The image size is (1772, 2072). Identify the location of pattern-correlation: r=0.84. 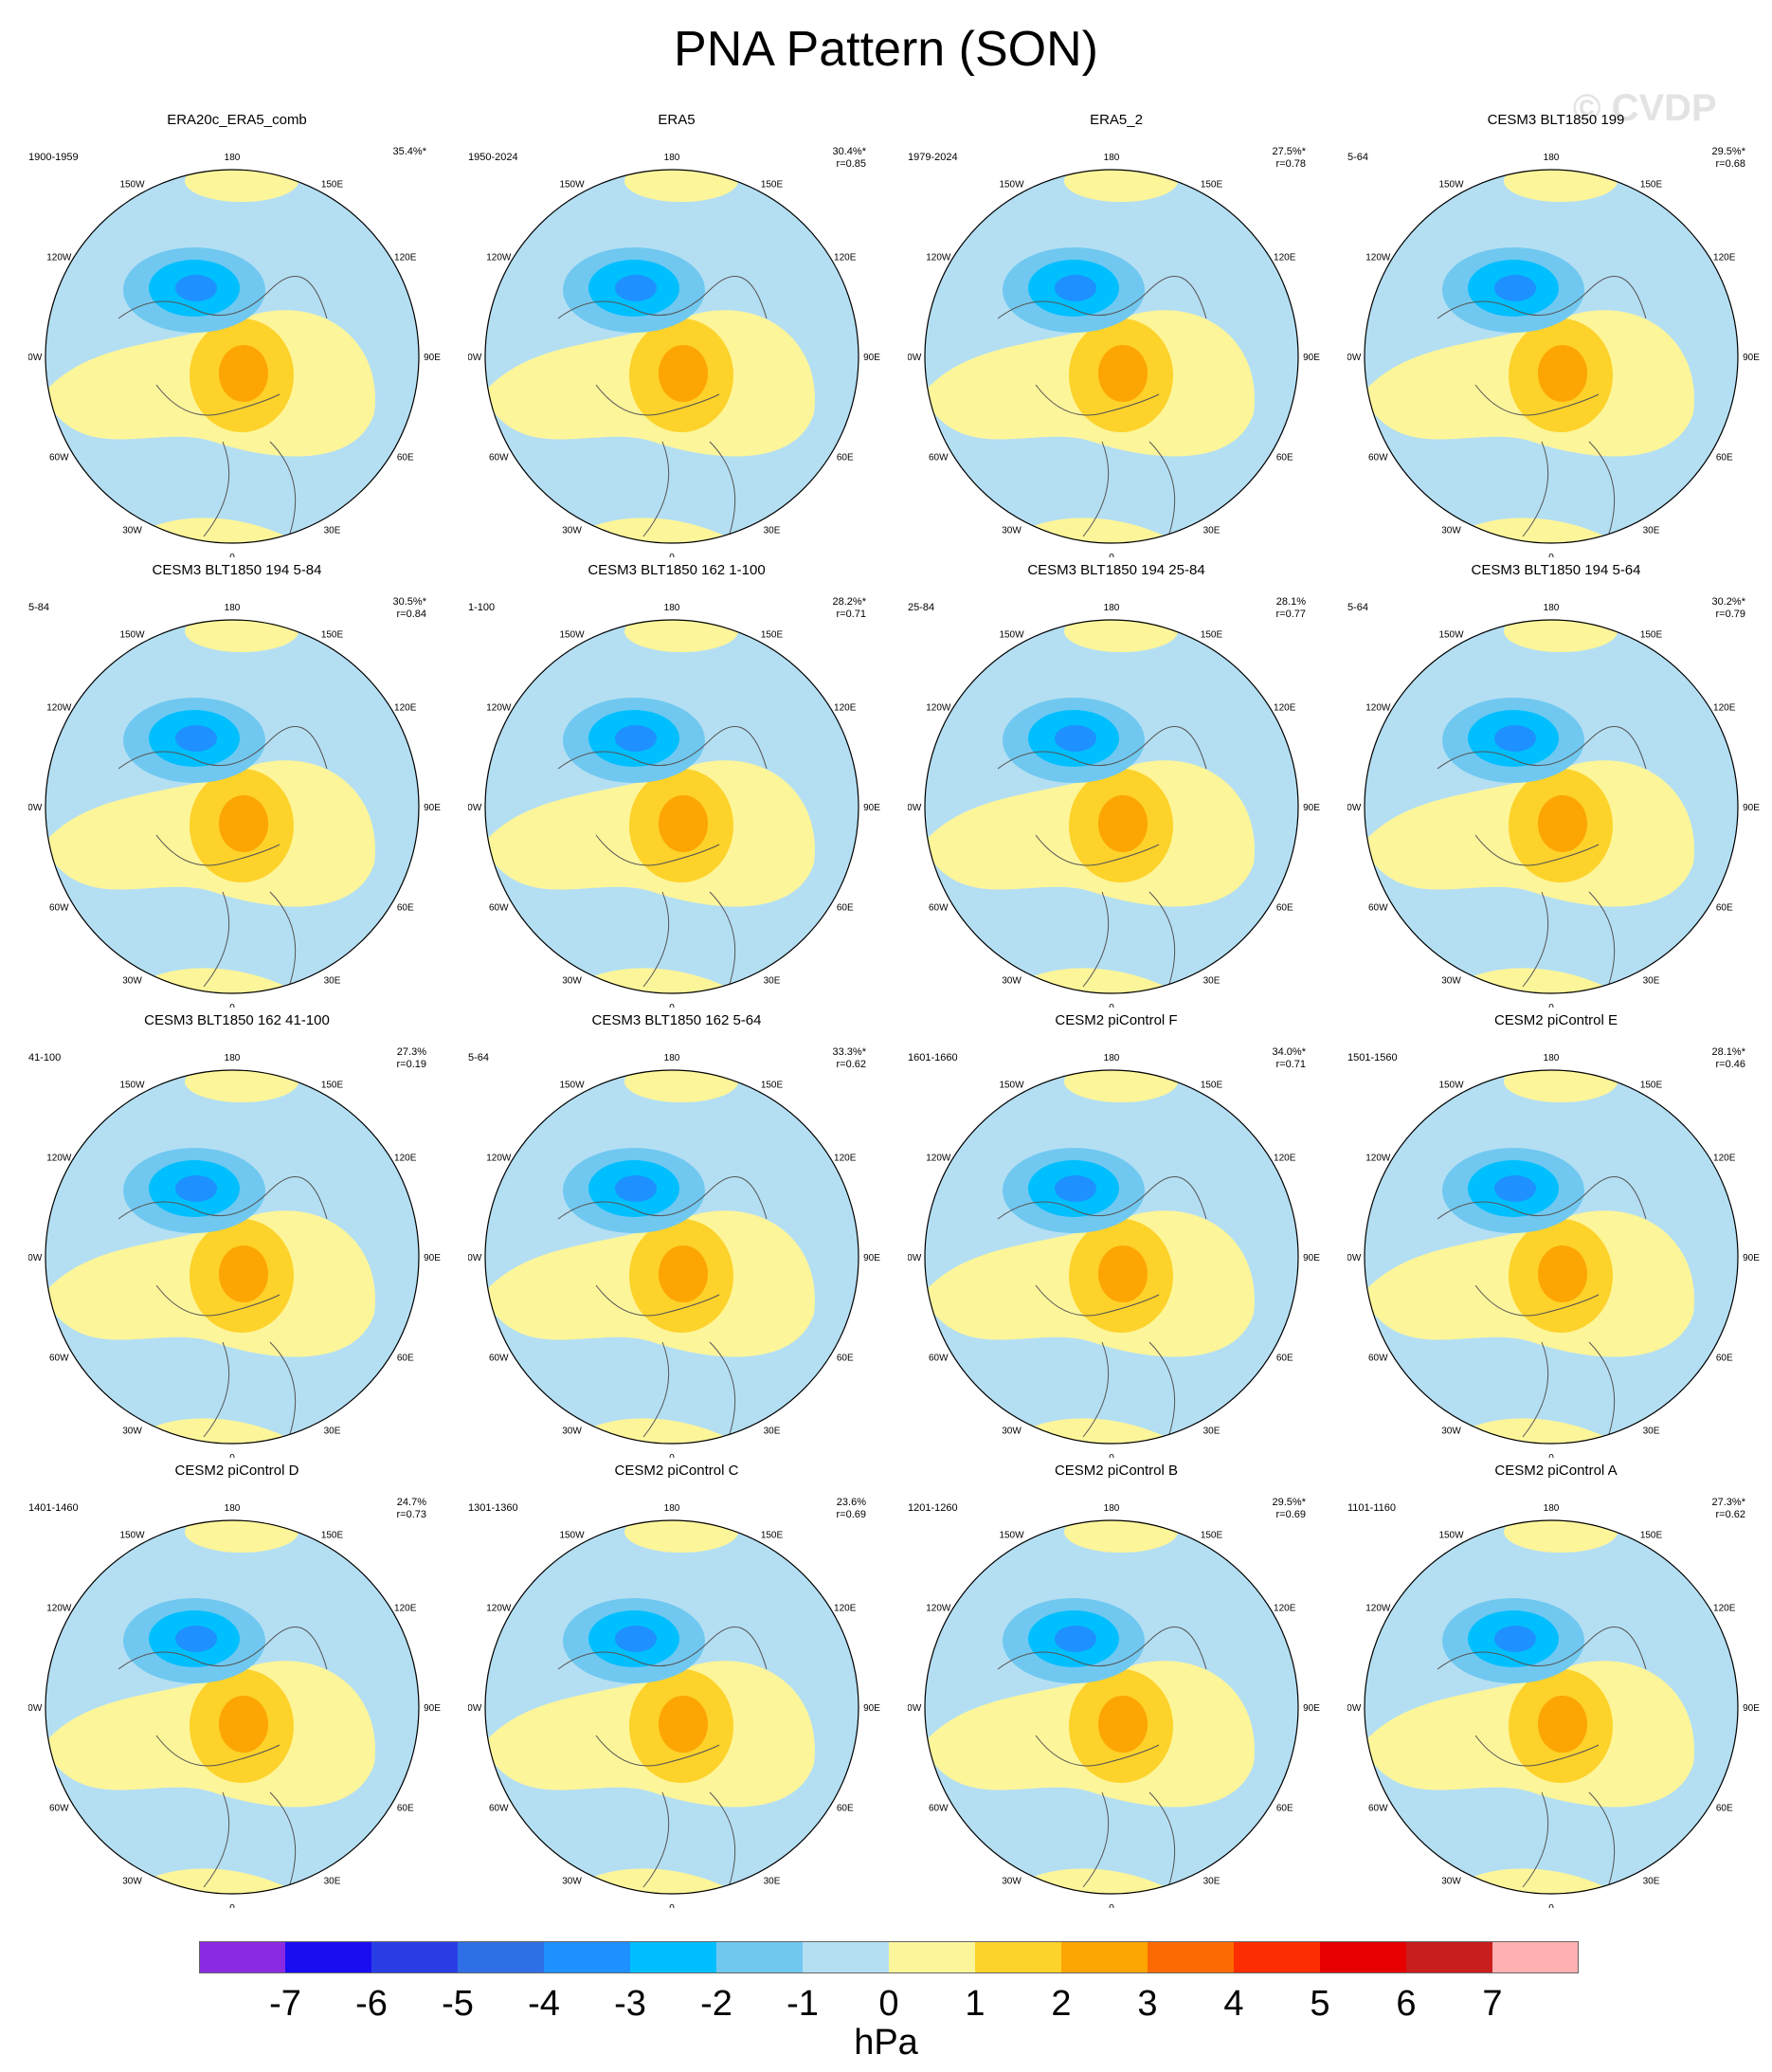
(411, 614).